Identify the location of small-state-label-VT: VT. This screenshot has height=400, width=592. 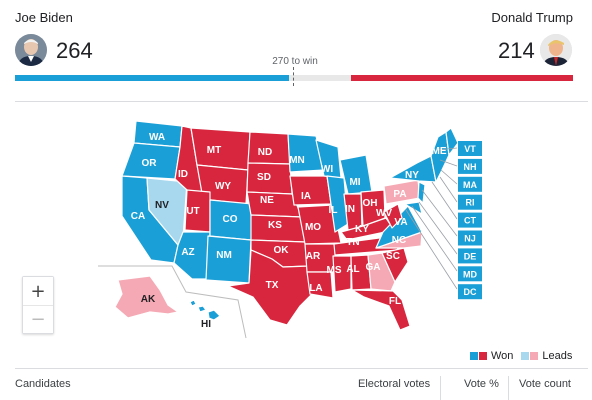
(470, 149).